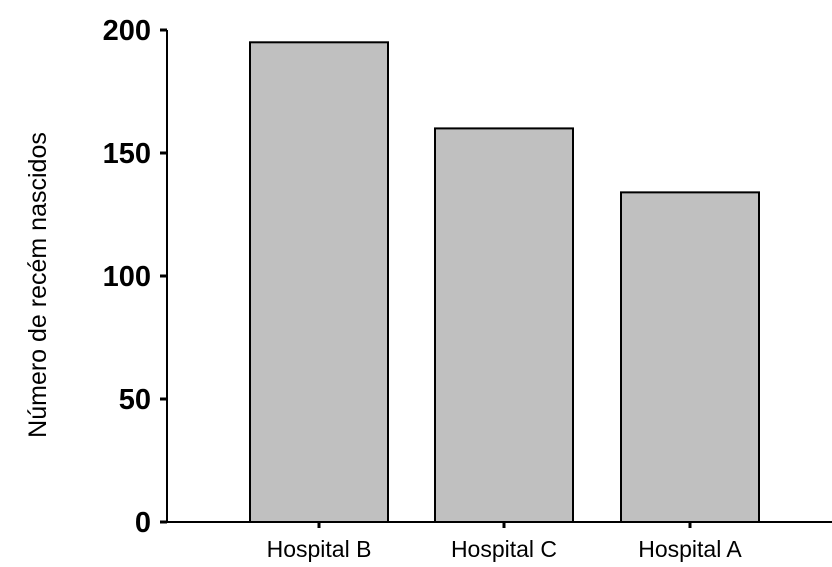 Image resolution: width=832 pixels, height=567 pixels. I want to click on y-axis-ticks: 0 50 100 150 200, so click(135, 277).